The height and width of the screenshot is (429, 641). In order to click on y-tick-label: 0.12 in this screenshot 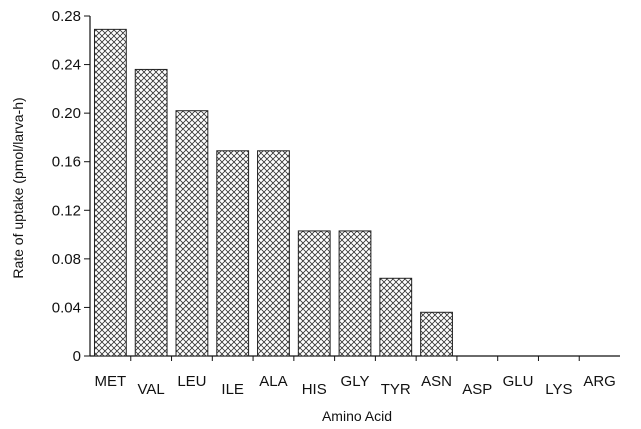, I will do `click(66, 210)`.